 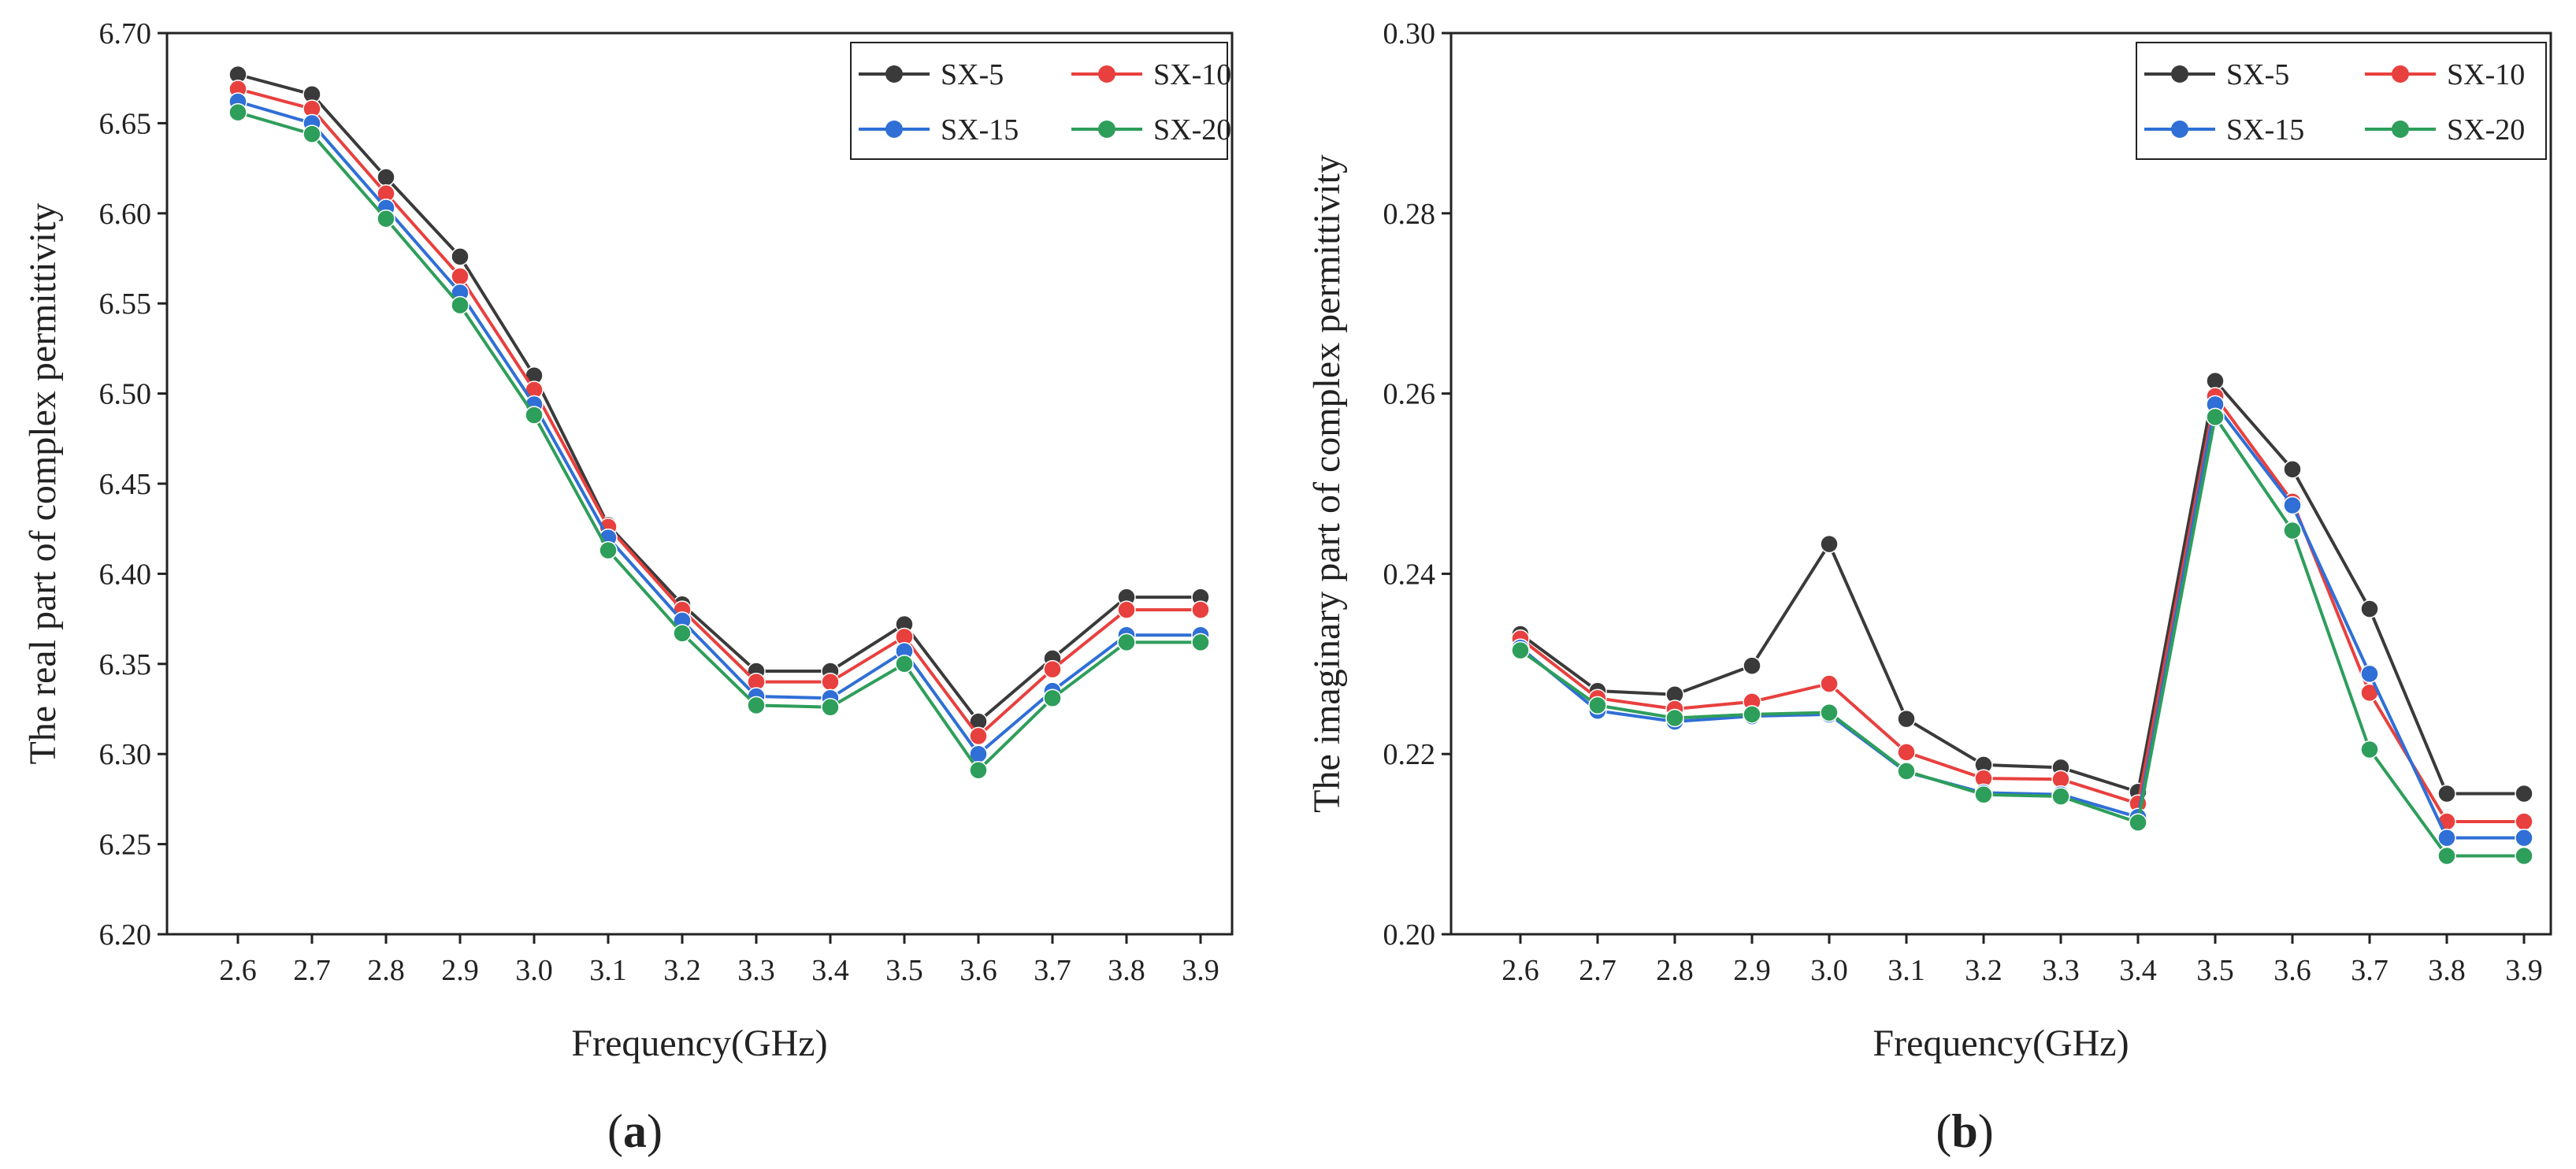 I want to click on panel-b-y-tick-label: 0.22, so click(x=1409, y=754).